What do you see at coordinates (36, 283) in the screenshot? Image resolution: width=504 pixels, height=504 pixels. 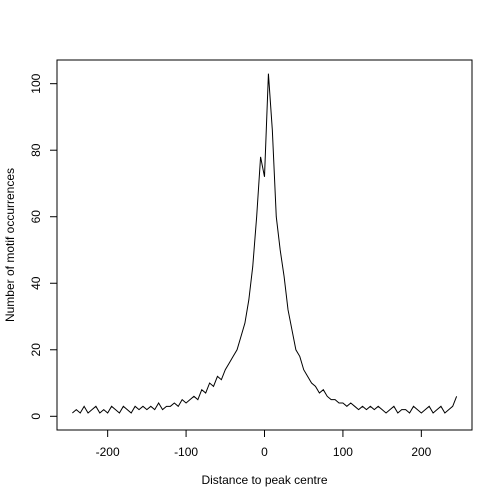 I see `y-tick-label: 40` at bounding box center [36, 283].